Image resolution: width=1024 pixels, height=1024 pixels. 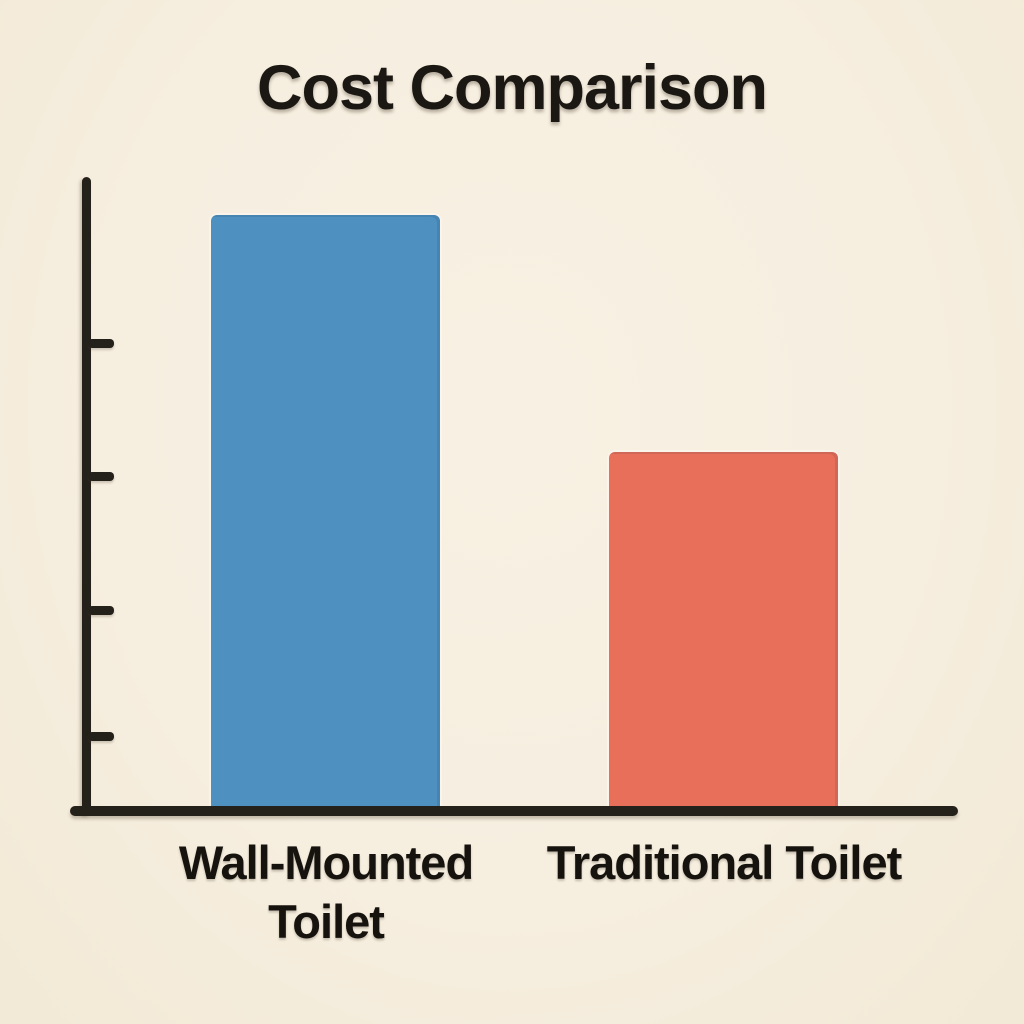 I want to click on chart-title: Cost Comparison, so click(x=512, y=88).